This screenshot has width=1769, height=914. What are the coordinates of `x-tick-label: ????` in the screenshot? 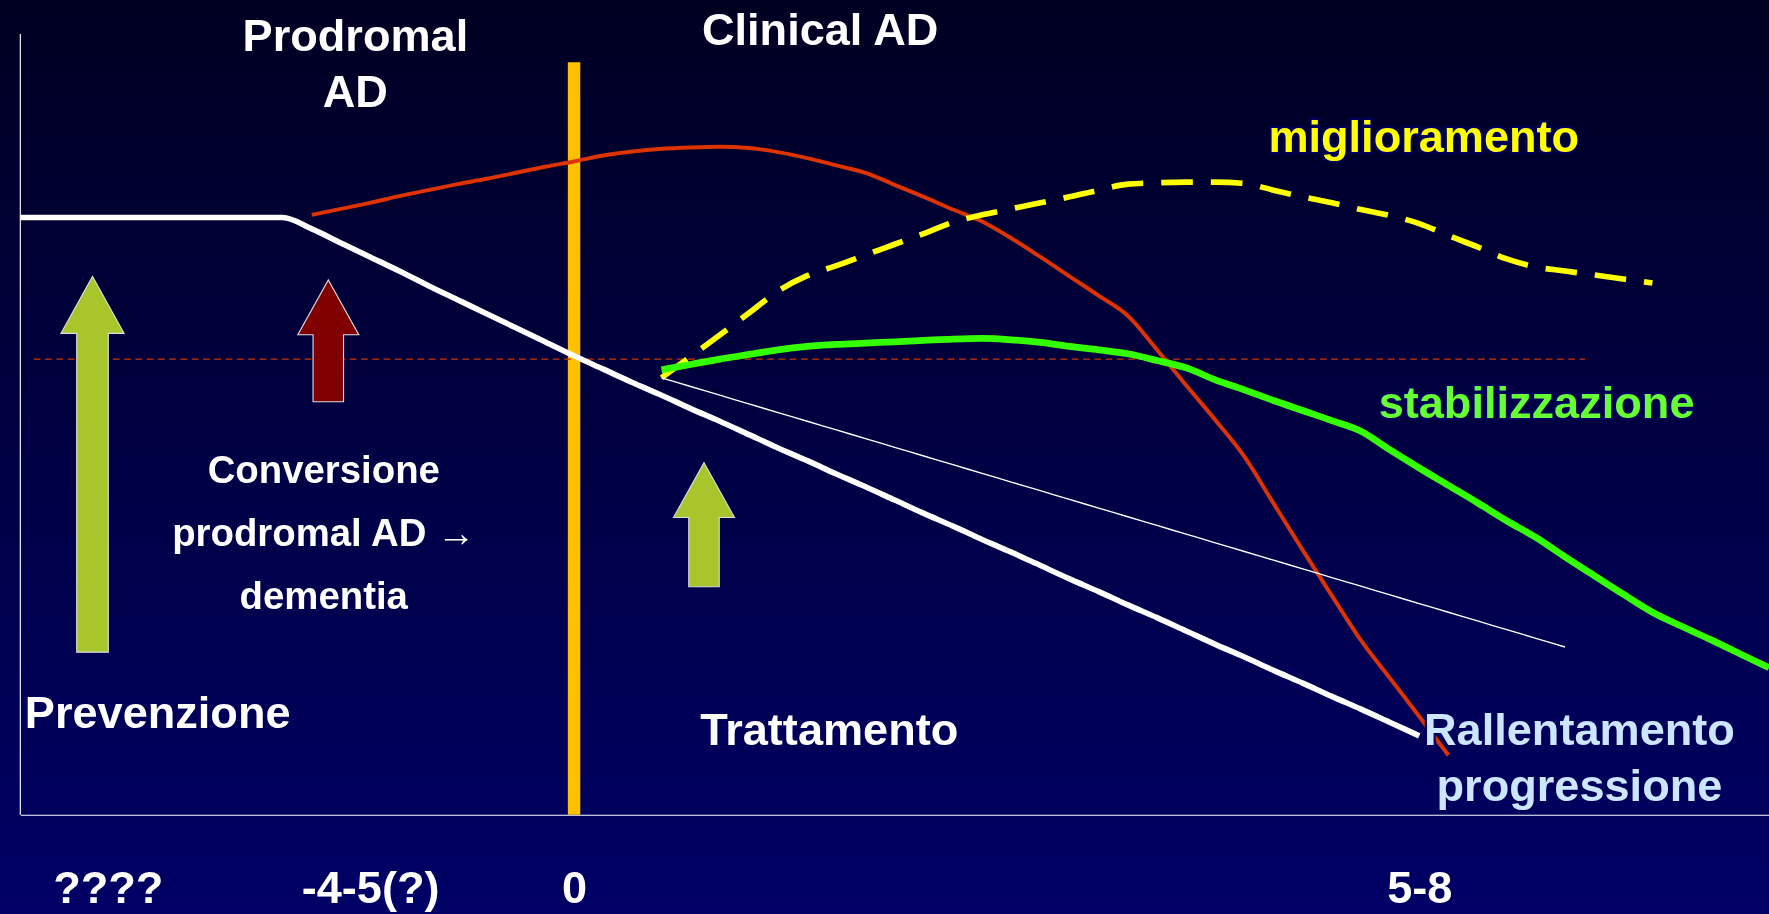 It's located at (108, 888).